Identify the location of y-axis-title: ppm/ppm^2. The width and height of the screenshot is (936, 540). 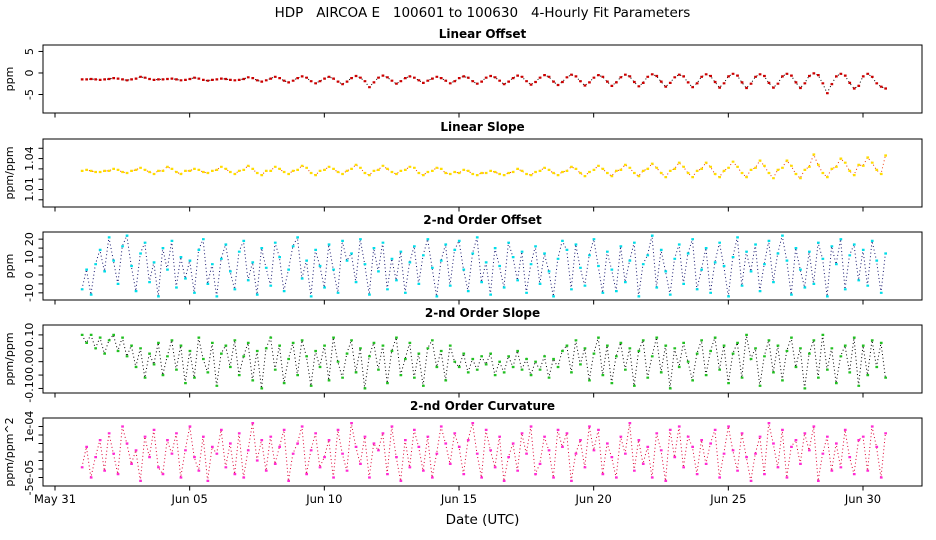
(9, 451).